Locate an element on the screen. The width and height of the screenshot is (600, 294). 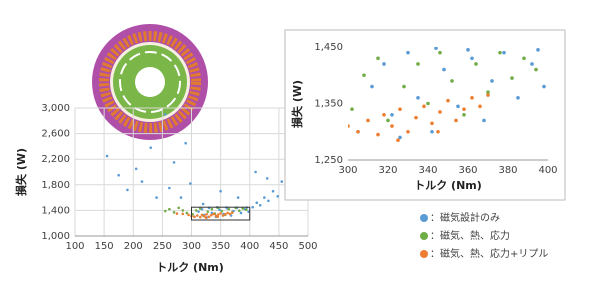
x-tick-label: 250 is located at coordinates (162, 246).